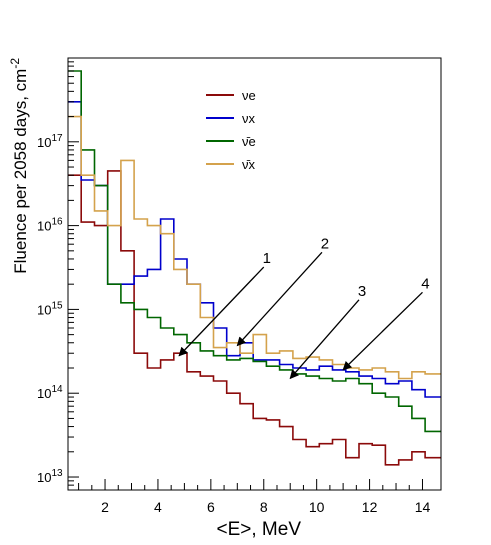 Image resolution: width=491 pixels, height=545 pixels. What do you see at coordinates (15, 63) in the screenshot?
I see `y-axis-label-superscript: -2` at bounding box center [15, 63].